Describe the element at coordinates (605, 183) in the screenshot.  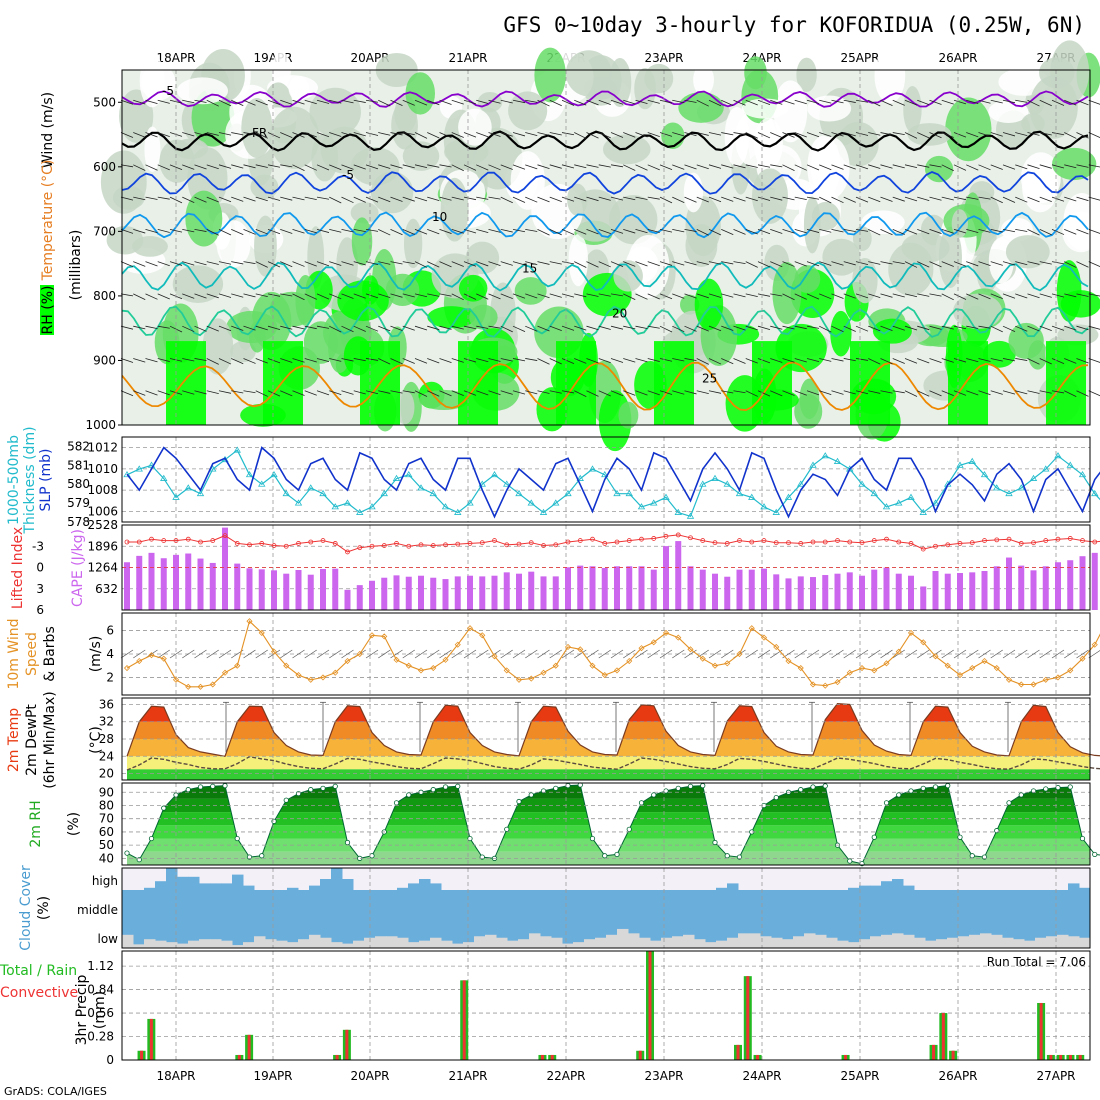
I see `isotherm-line` at that location.